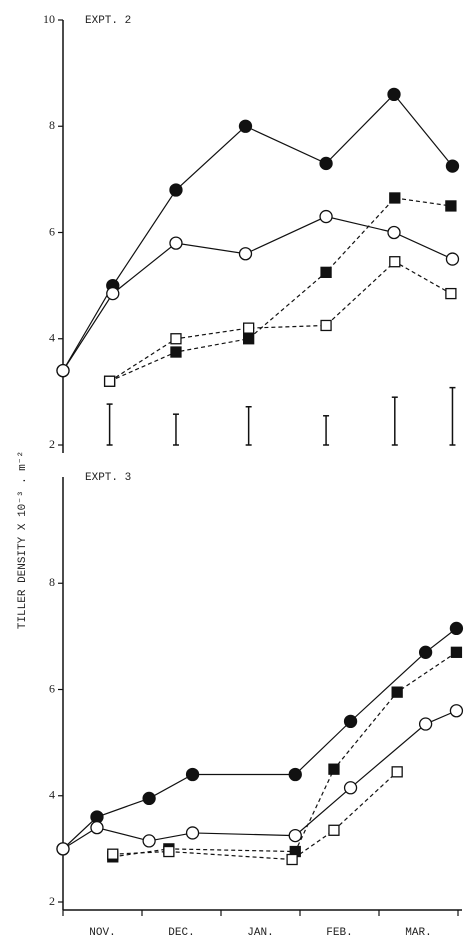 This screenshot has width=465, height=943. What do you see at coordinates (339, 933) in the screenshot?
I see `x-tick-label: FEB.` at bounding box center [339, 933].